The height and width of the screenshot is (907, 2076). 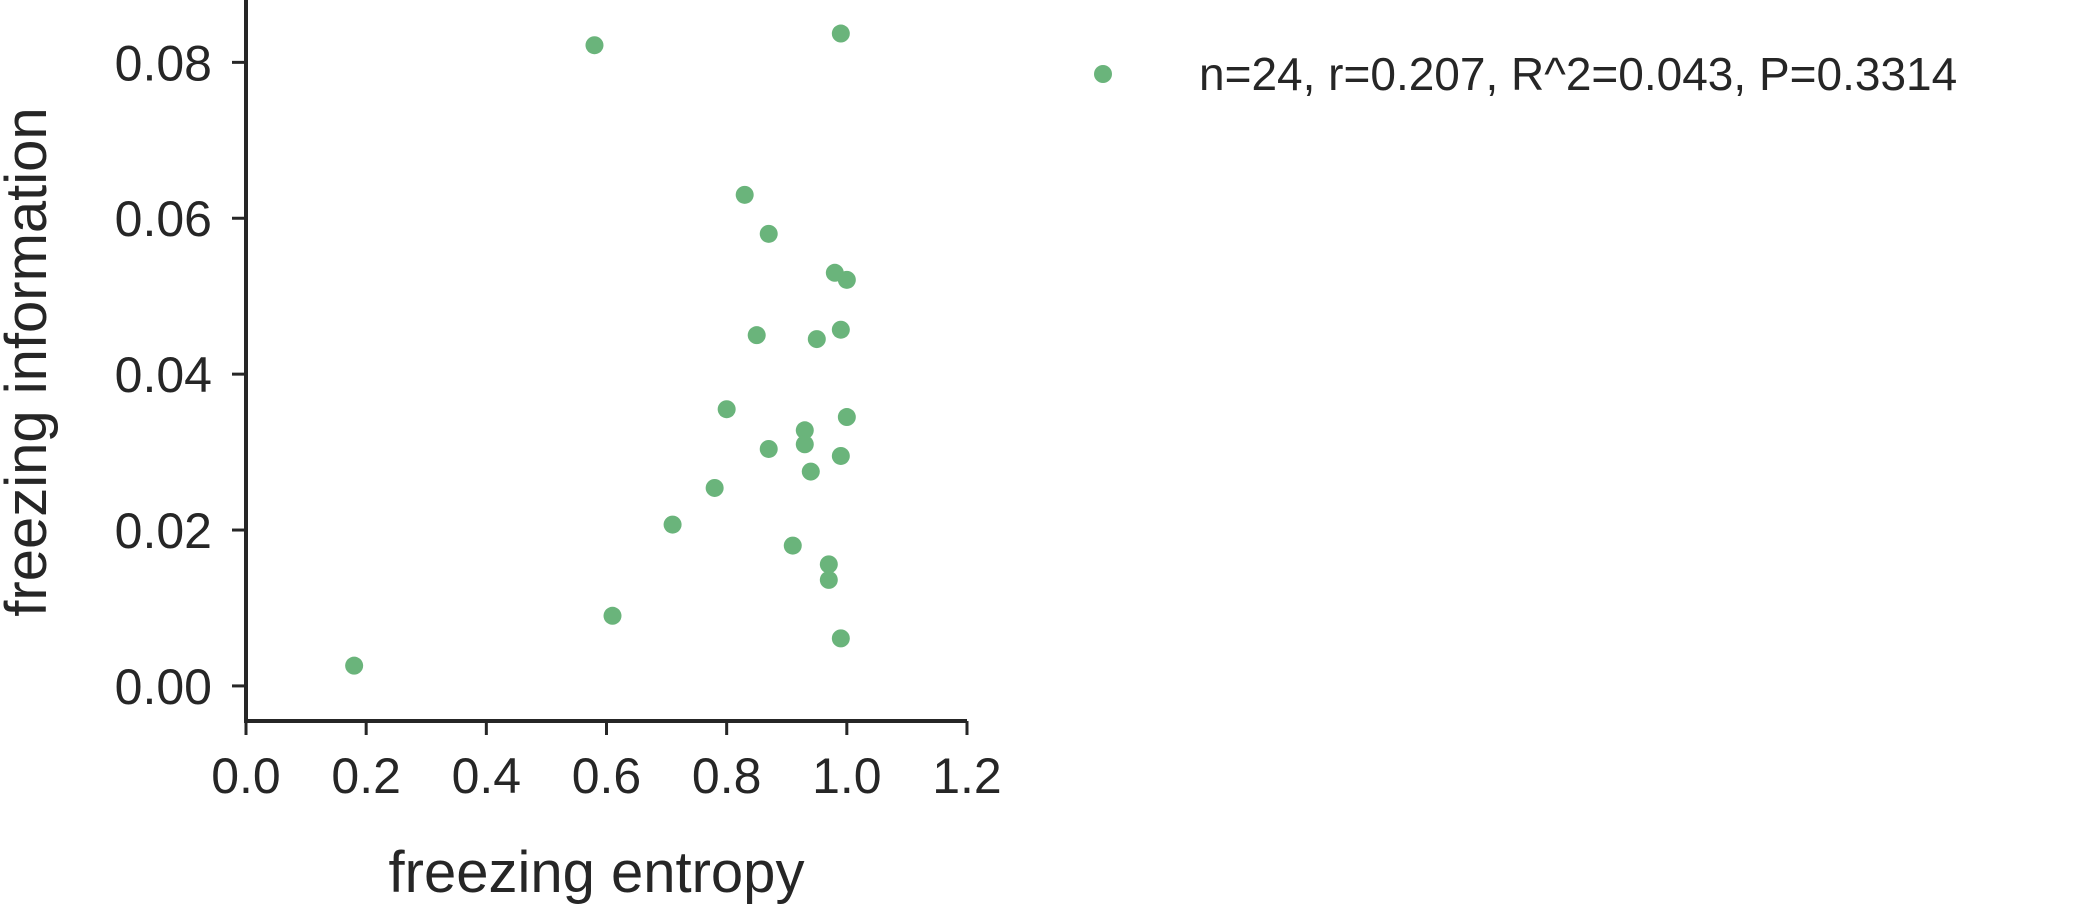 What do you see at coordinates (163, 687) in the screenshot?
I see `y-tick-label: 0.00` at bounding box center [163, 687].